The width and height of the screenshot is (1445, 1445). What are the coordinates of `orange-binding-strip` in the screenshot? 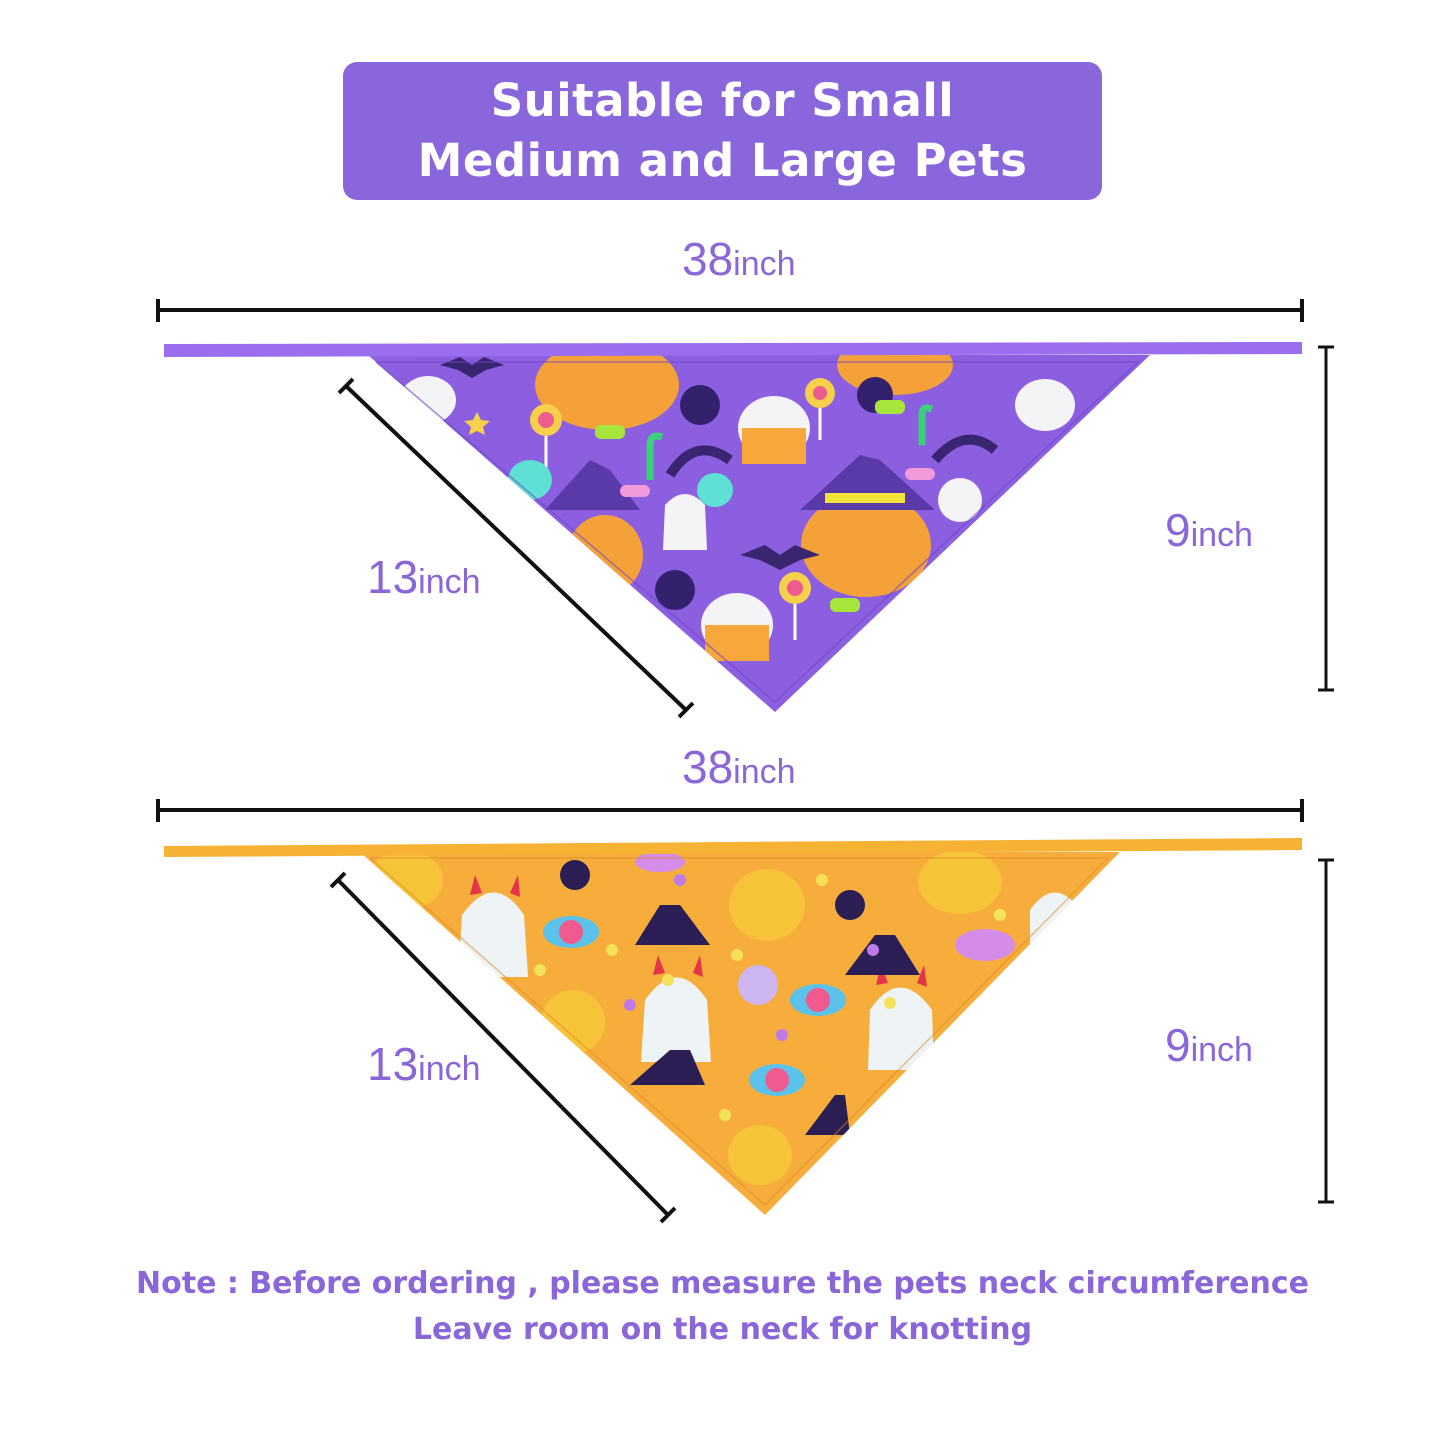 It's located at (733, 847).